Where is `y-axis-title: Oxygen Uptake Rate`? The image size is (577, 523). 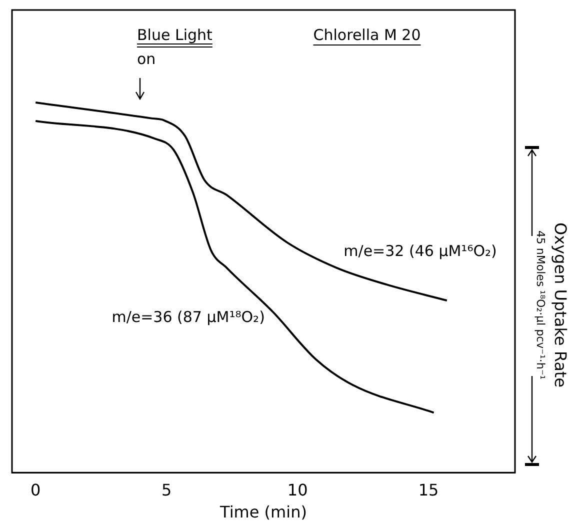 y-axis-title: Oxygen Uptake Rate is located at coordinates (560, 305).